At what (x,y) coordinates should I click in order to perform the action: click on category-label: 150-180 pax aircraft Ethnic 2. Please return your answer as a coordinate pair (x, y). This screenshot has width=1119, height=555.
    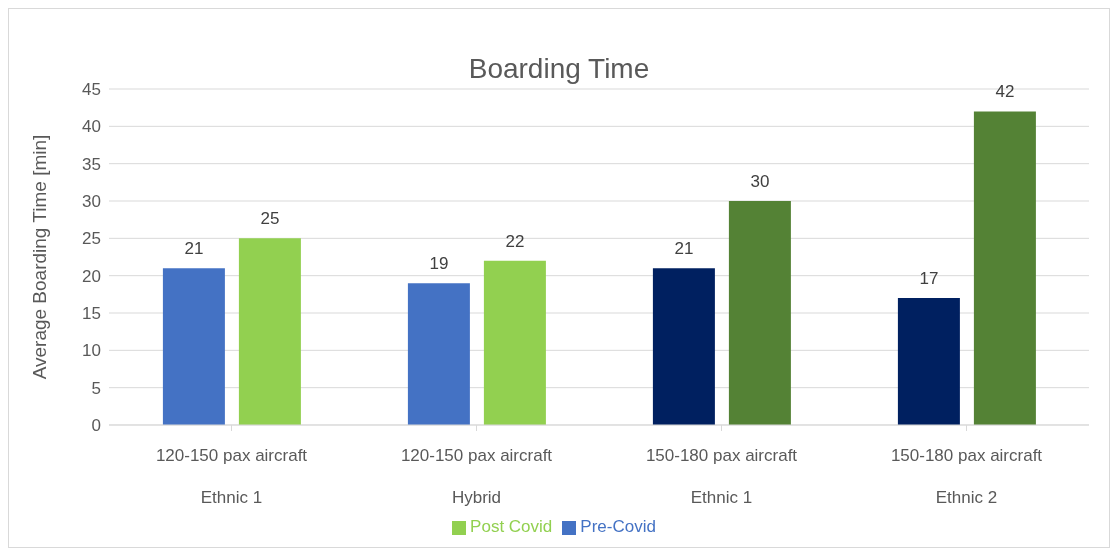
    Looking at the image, I should click on (966, 476).